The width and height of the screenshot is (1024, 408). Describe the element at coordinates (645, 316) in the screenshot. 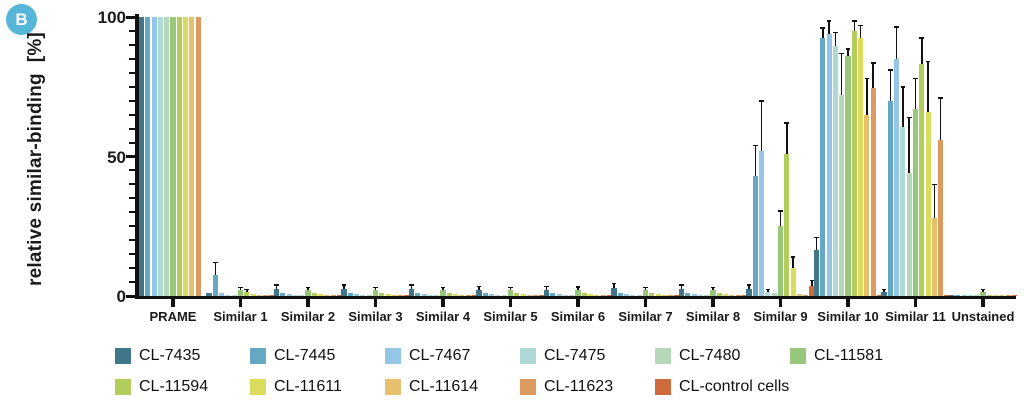

I see `x-category-label: Similar 7` at that location.